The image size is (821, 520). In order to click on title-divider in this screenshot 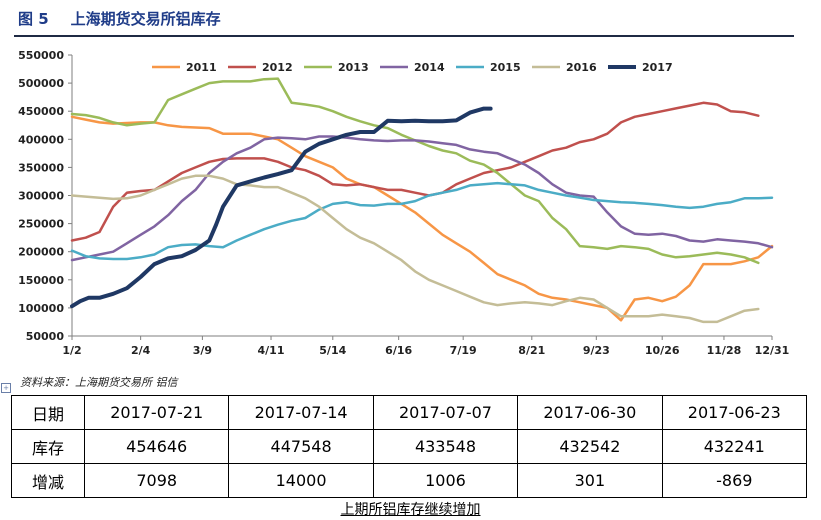, I will do `click(404, 36)`.